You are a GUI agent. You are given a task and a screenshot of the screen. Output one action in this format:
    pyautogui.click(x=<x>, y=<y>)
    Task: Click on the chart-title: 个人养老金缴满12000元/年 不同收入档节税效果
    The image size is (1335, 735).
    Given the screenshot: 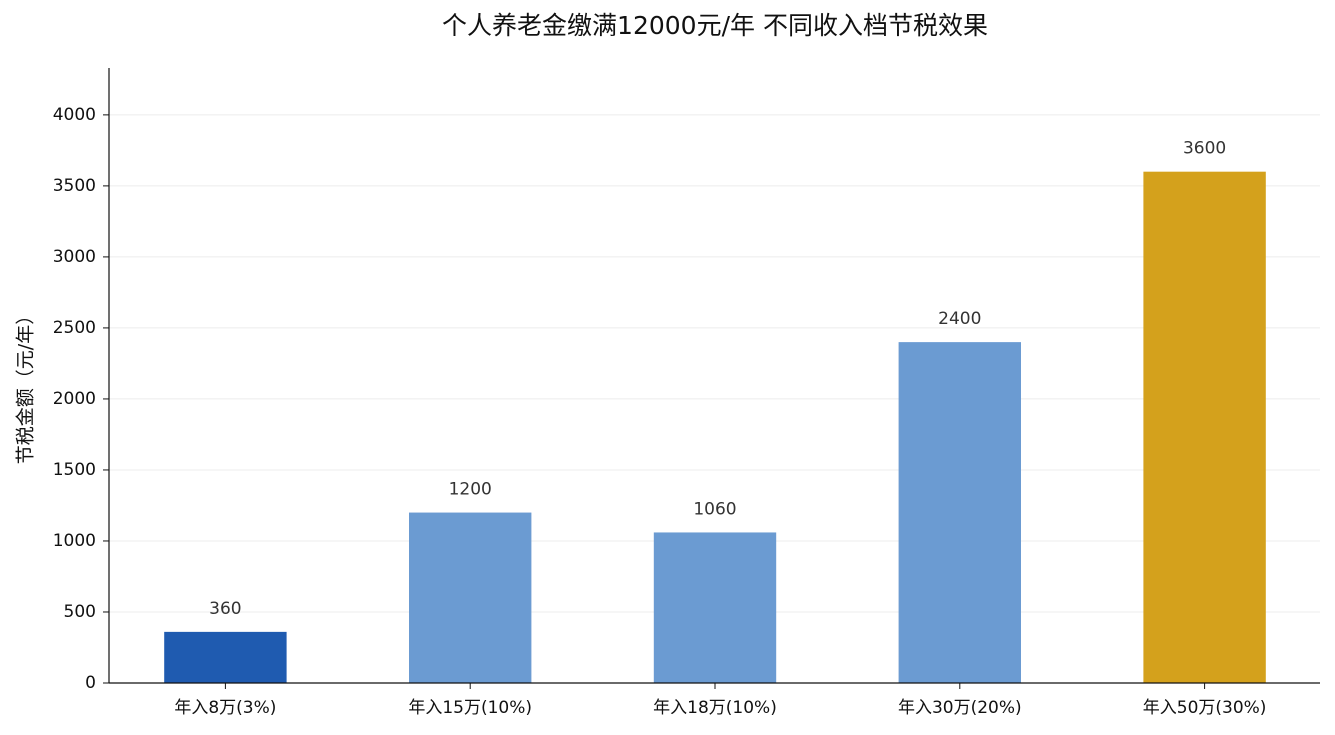 What is the action you would take?
    pyautogui.click(x=715, y=25)
    